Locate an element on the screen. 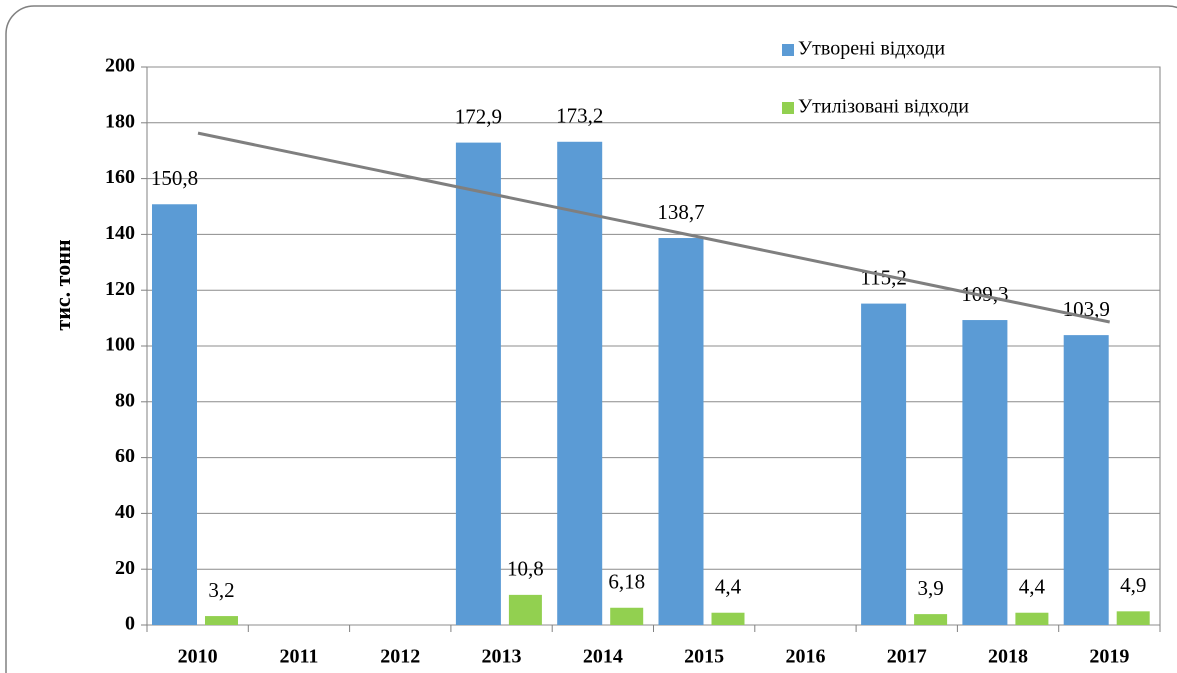 The width and height of the screenshot is (1177, 673). value-label: 173,2 is located at coordinates (579, 116).